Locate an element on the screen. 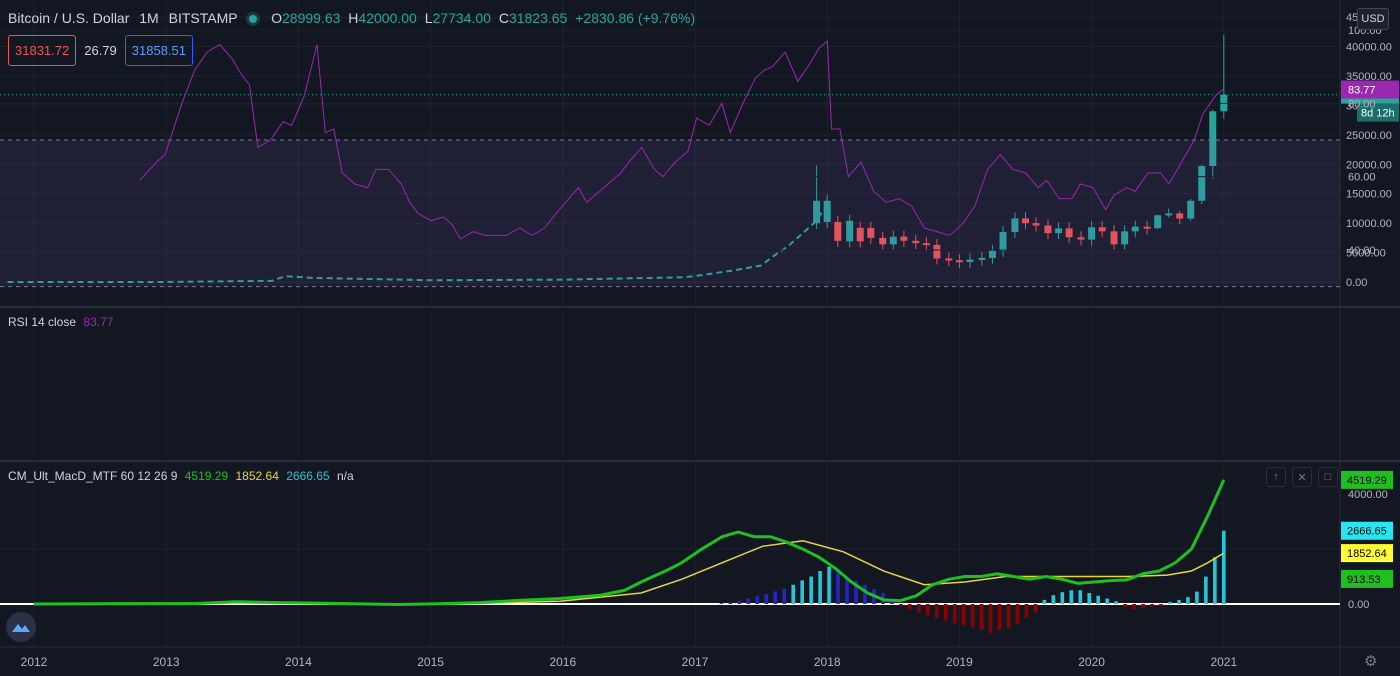  x-tick-label: 2019 is located at coordinates (959, 662).